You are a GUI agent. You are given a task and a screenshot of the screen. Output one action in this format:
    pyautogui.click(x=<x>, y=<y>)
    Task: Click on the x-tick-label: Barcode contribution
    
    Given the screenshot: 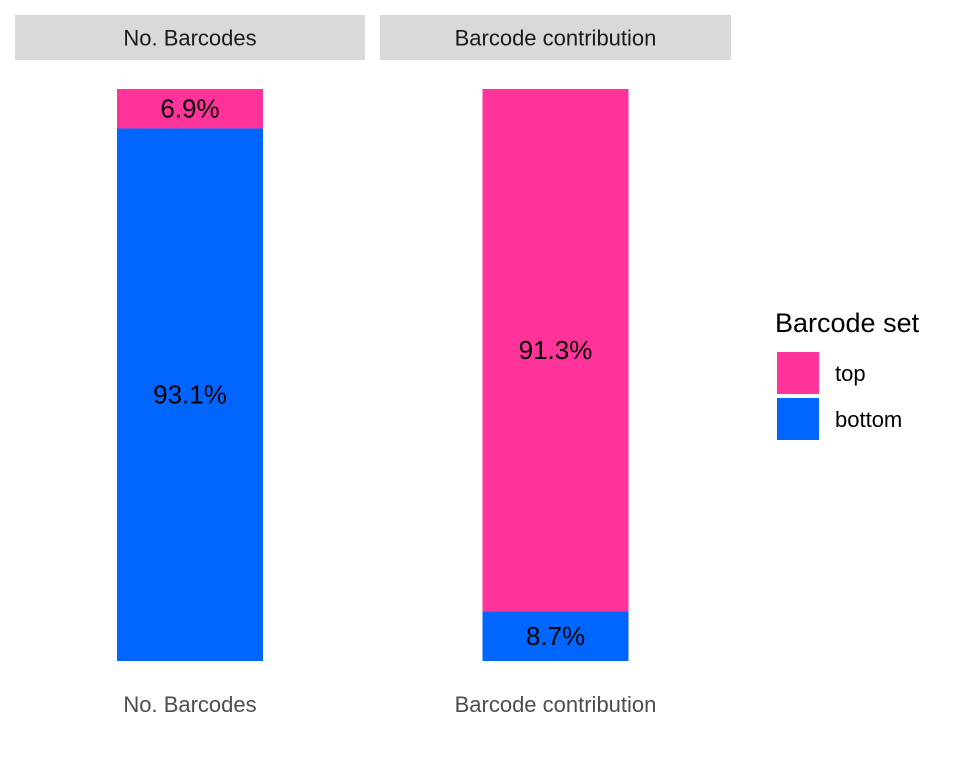 What is the action you would take?
    pyautogui.click(x=556, y=704)
    